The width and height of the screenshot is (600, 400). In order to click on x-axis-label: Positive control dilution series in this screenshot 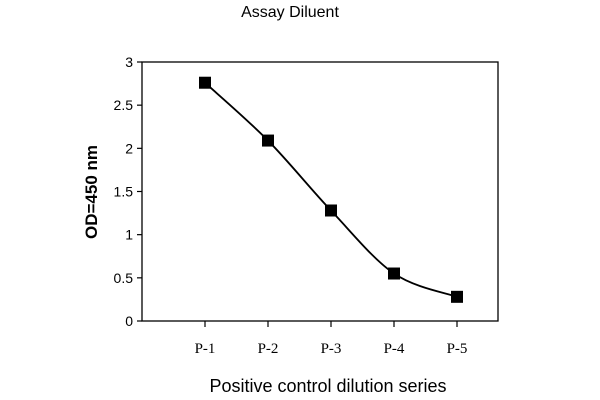, I will do `click(327, 386)`.